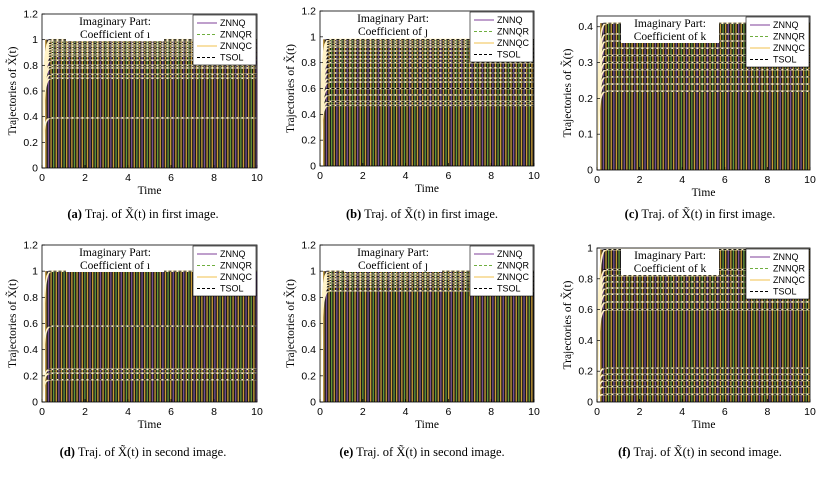  I want to click on panel-title: Imaginary Part:, so click(670, 256).